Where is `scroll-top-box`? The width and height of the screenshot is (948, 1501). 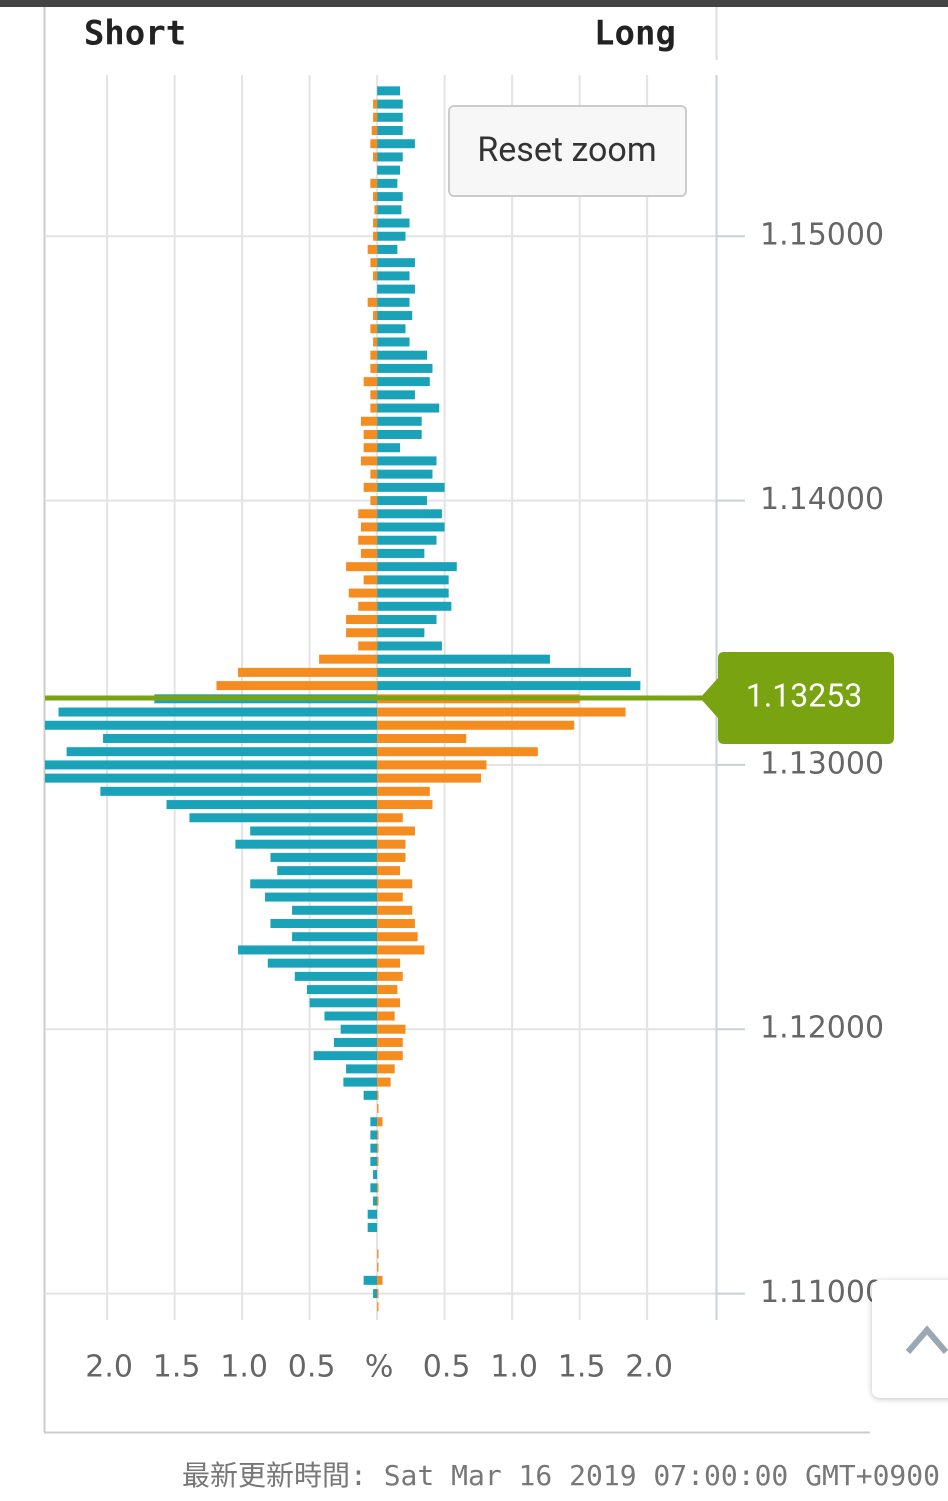 scroll-top-box is located at coordinates (910, 1339).